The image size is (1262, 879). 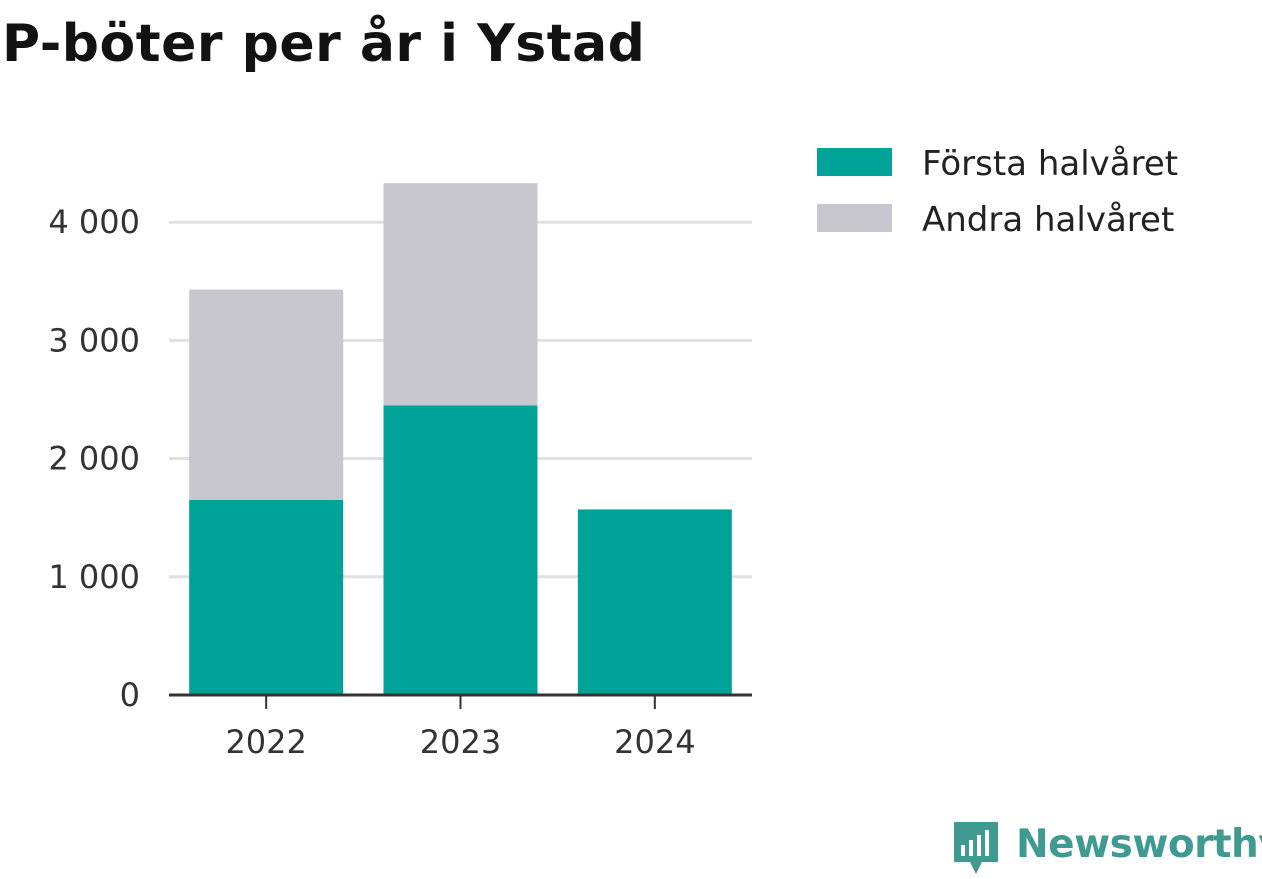 What do you see at coordinates (324, 44) in the screenshot?
I see `chart-title: P-böter per år i Ystad` at bounding box center [324, 44].